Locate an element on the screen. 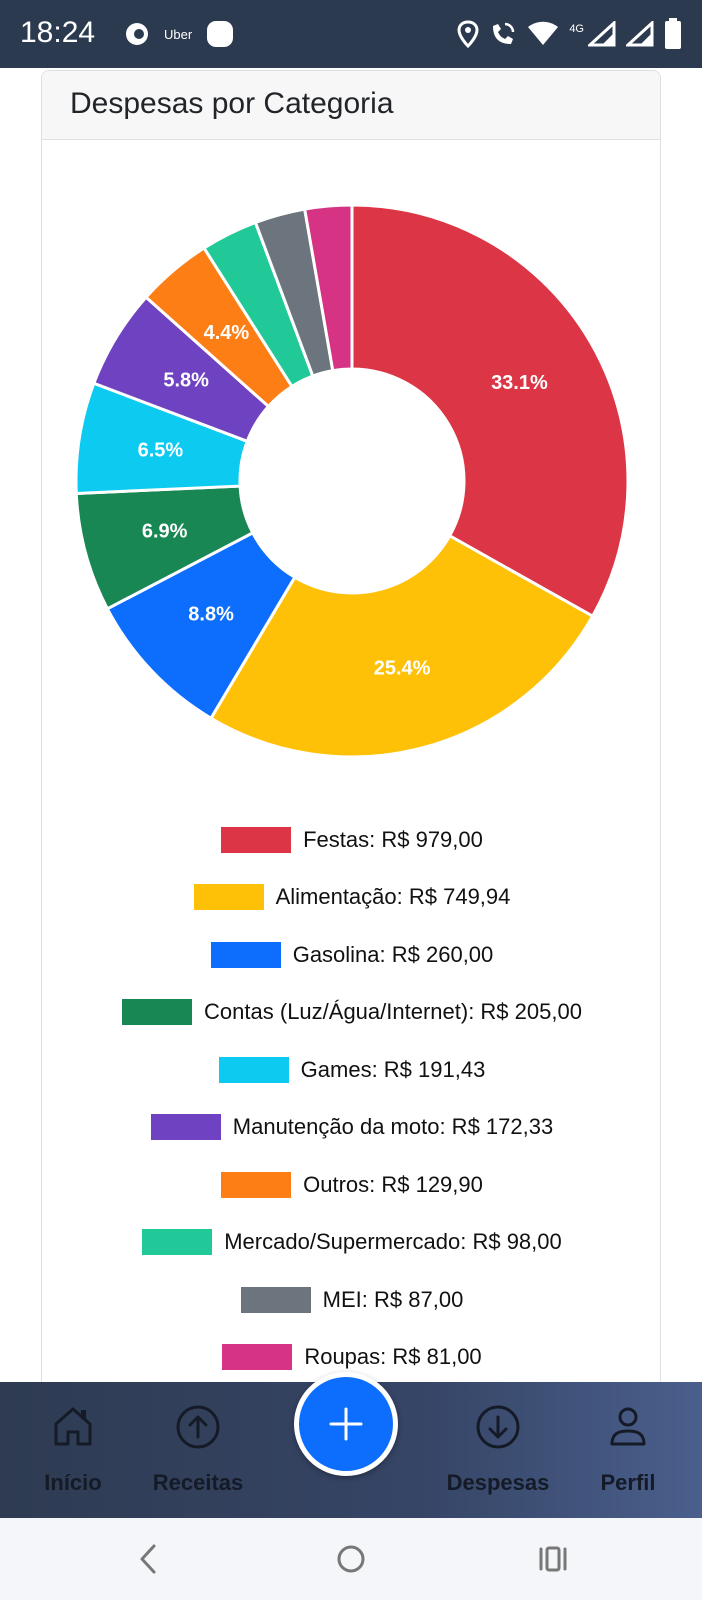  legend-label: Festas: R$ 979,00 is located at coordinates (393, 839).